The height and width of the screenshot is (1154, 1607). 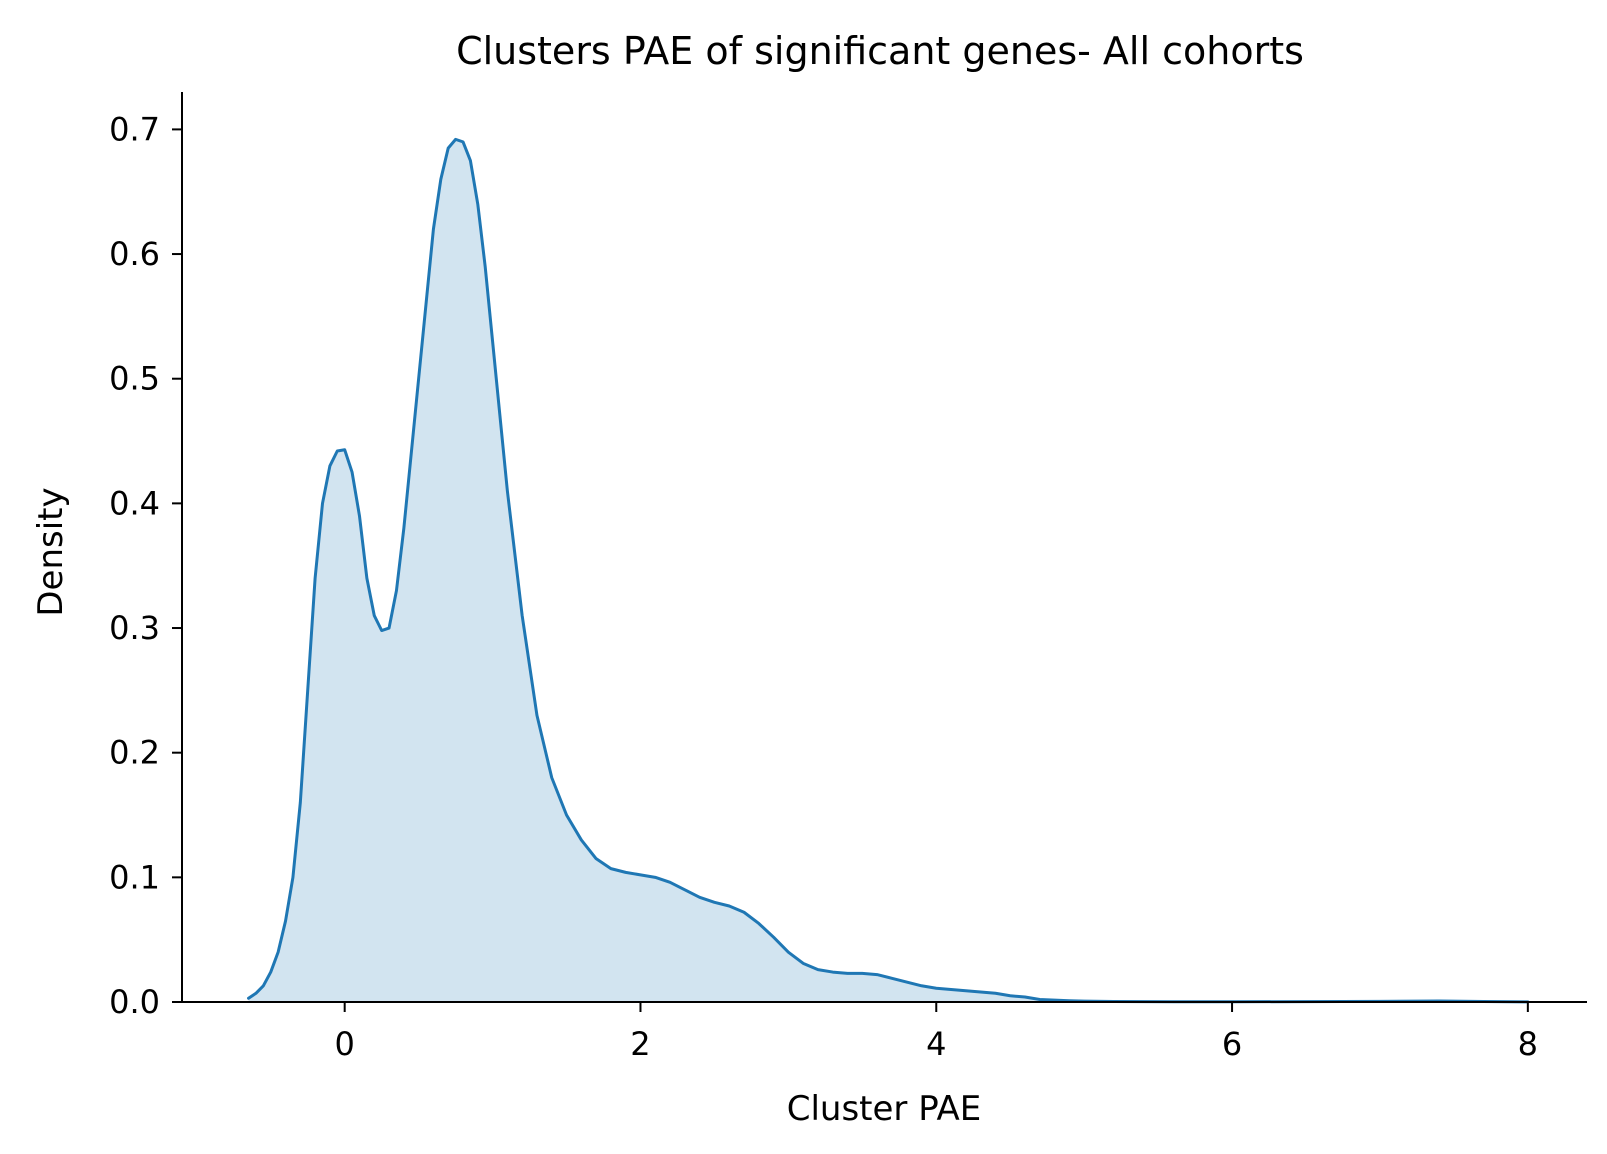 I want to click on y-ticks-layer: 0.0 0.1 0.2 0.3 0.4 0.5 0.6 0.7, so click(x=145, y=565).